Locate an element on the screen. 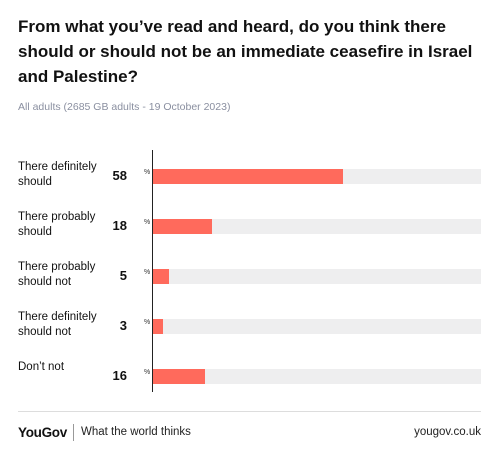 The image size is (499, 462). chart-row: There probably should not 5% is located at coordinates (249, 275).